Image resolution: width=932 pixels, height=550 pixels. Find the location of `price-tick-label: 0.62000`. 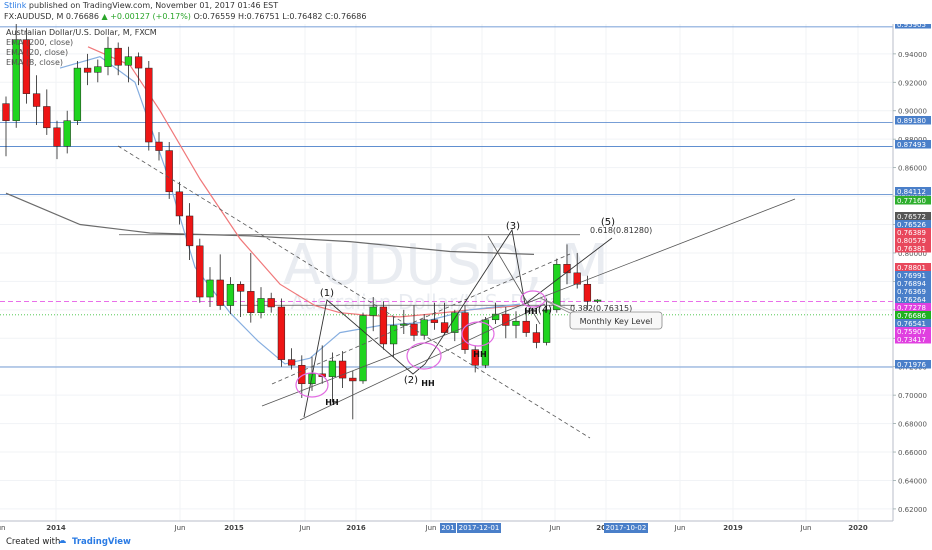

price-tick-label: 0.62000 is located at coordinates (912, 510).